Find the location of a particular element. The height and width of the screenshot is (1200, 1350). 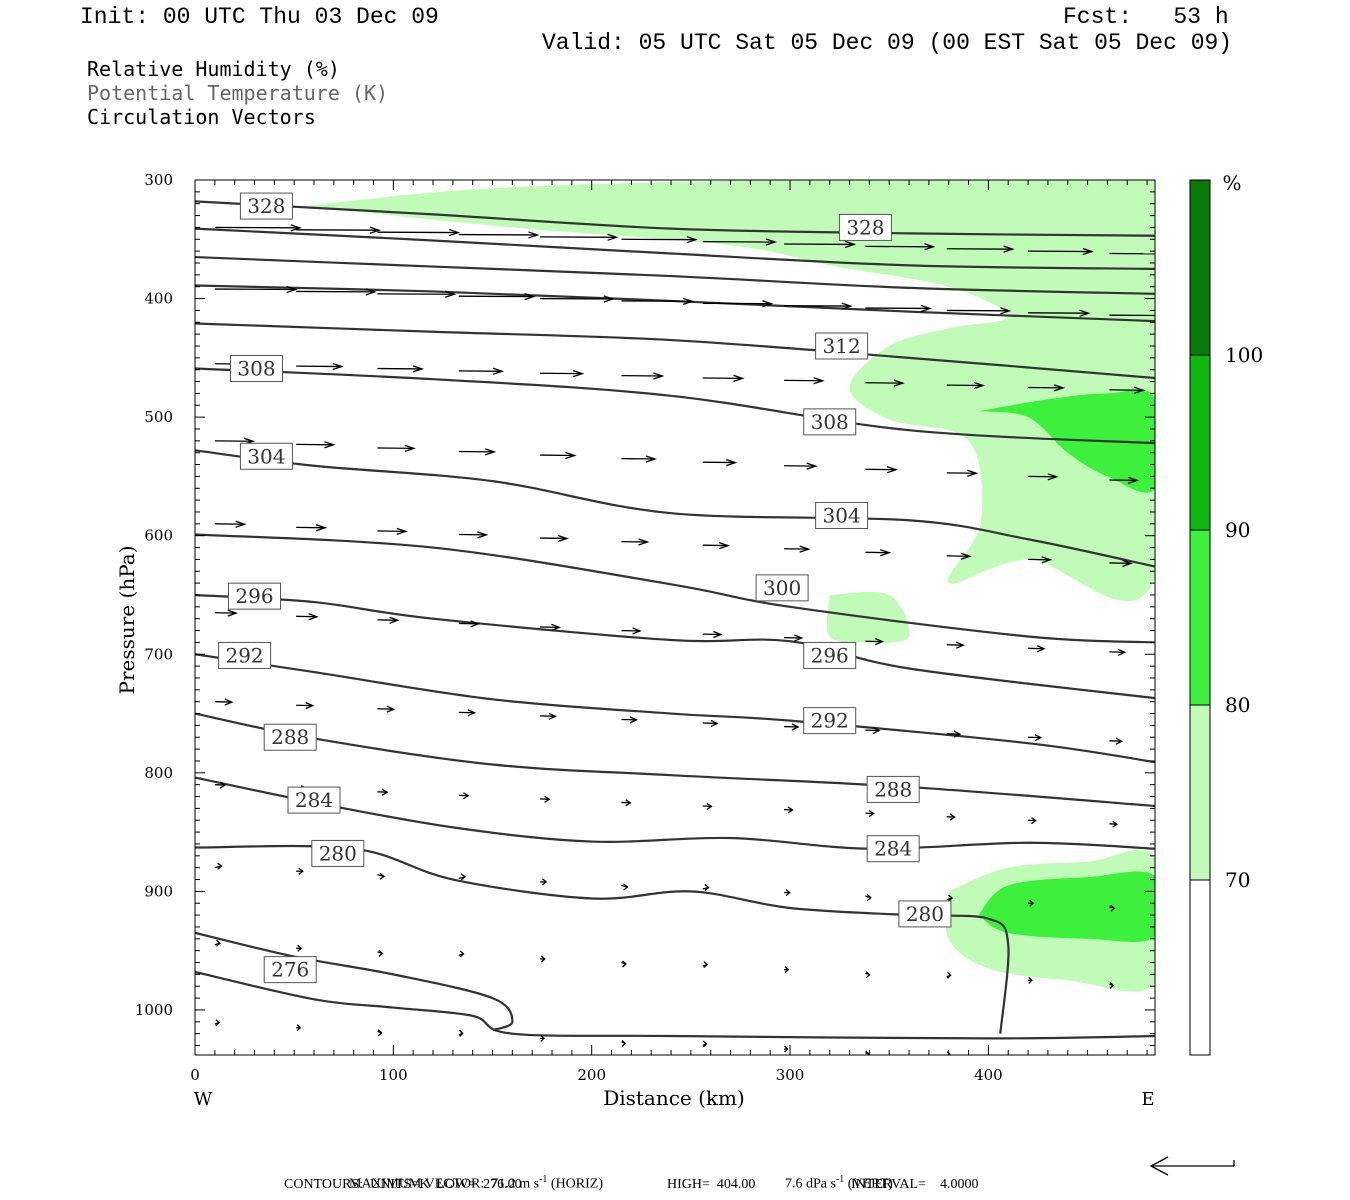

footer-max-vert: 7.6 dPa s-1 (VERT) is located at coordinates (835, 1175).